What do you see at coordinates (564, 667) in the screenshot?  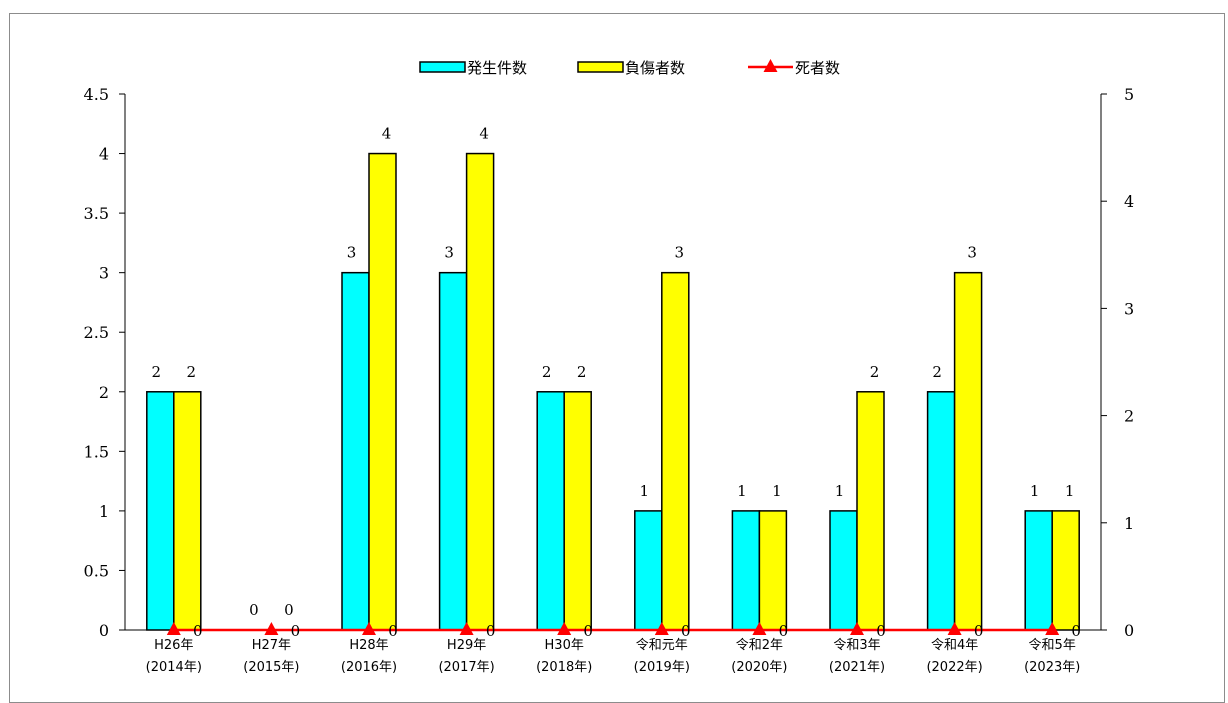 I see `x-tick-label-year: (2018年)` at bounding box center [564, 667].